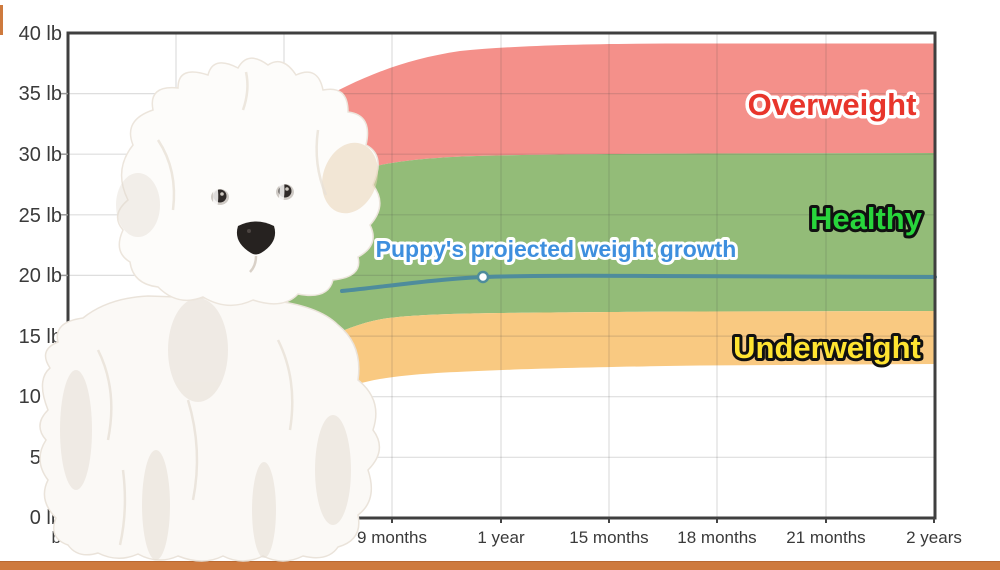 This screenshot has height=570, width=1000. What do you see at coordinates (827, 347) in the screenshot?
I see `zone-label-underweight: Underweight` at bounding box center [827, 347].